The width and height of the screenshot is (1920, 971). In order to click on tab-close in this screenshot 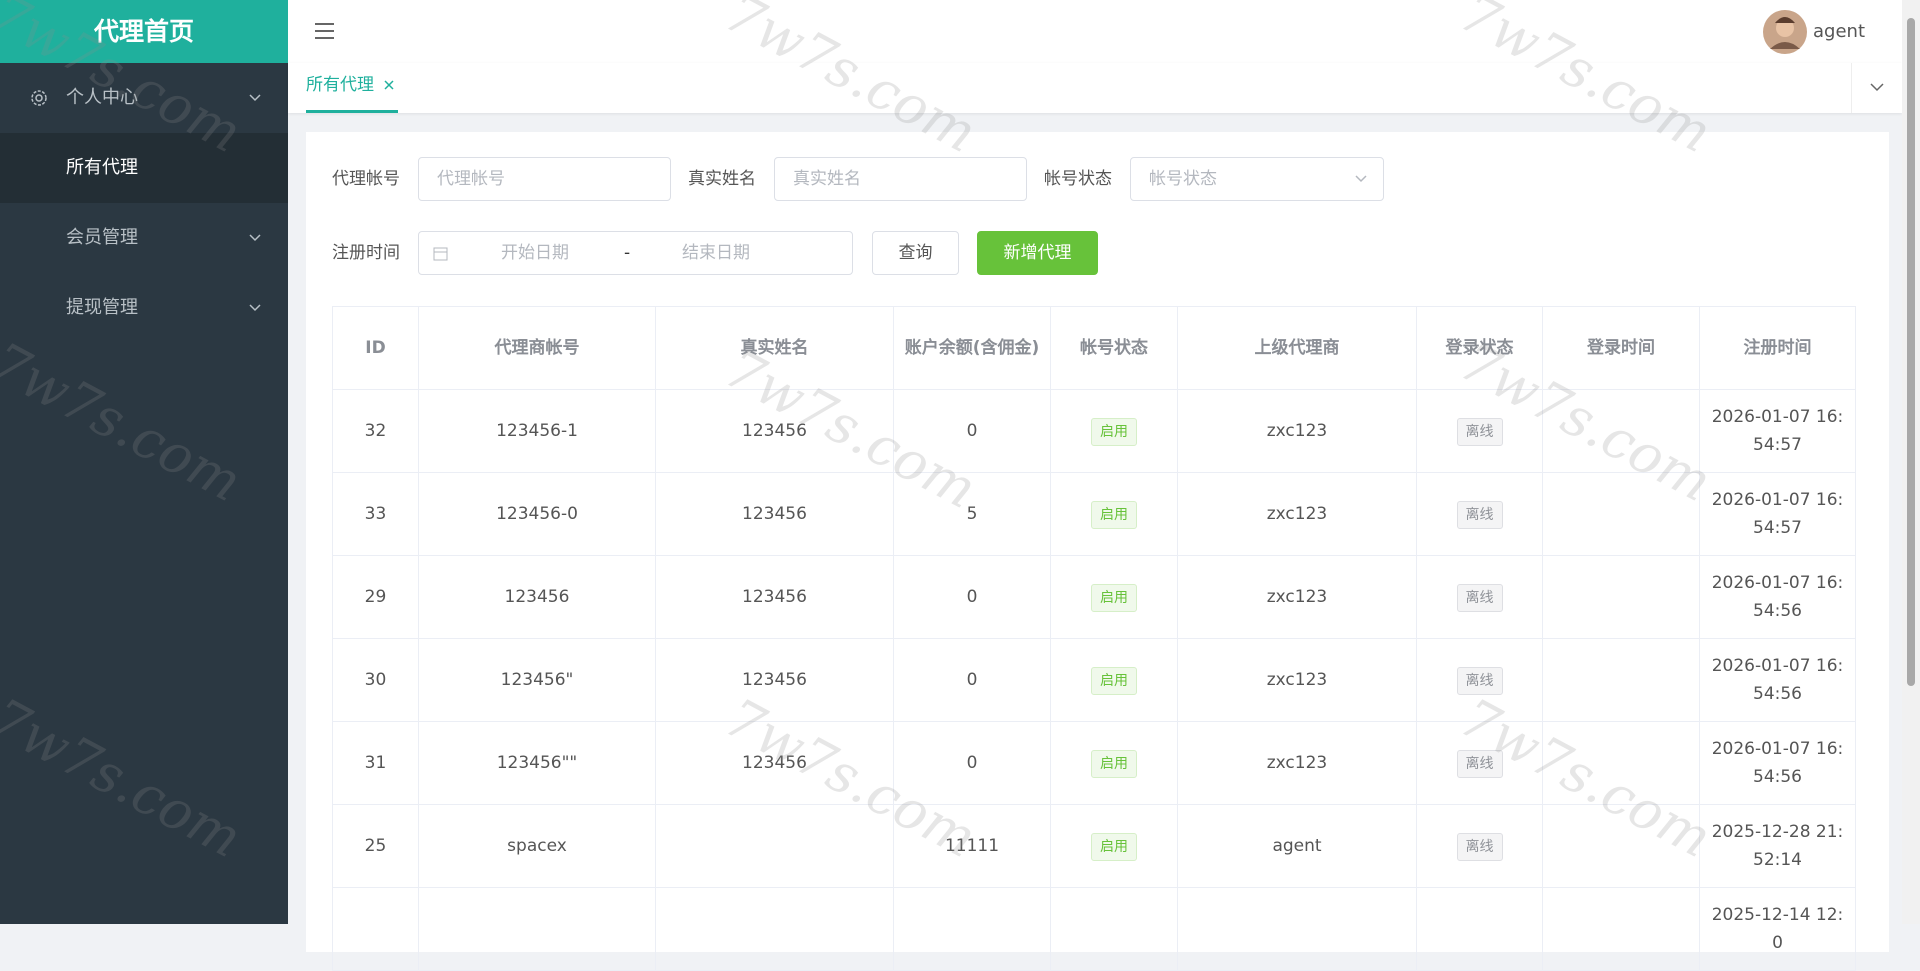, I will do `click(389, 85)`.